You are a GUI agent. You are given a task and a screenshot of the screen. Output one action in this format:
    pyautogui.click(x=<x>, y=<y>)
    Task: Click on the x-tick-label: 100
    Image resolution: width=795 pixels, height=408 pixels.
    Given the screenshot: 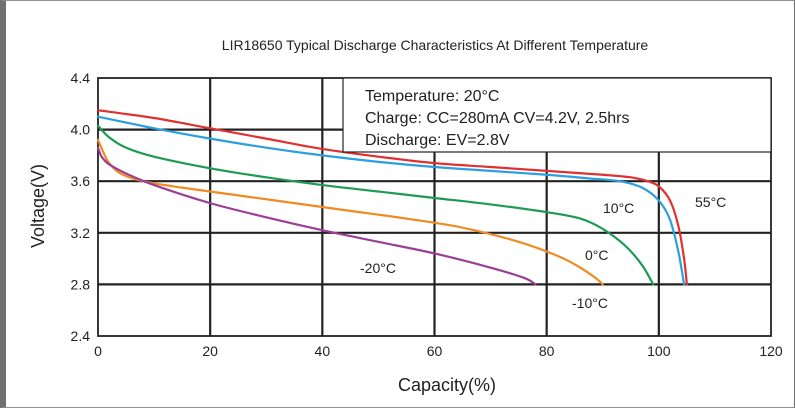 What is the action you would take?
    pyautogui.click(x=659, y=351)
    